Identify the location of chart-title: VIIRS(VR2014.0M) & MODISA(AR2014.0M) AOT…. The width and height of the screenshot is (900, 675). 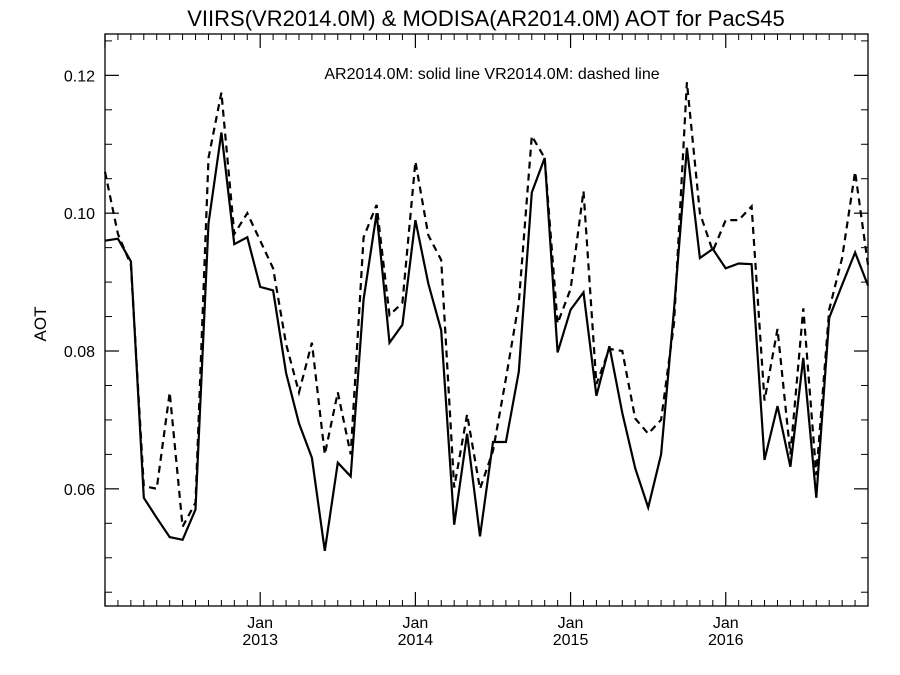
(485, 18).